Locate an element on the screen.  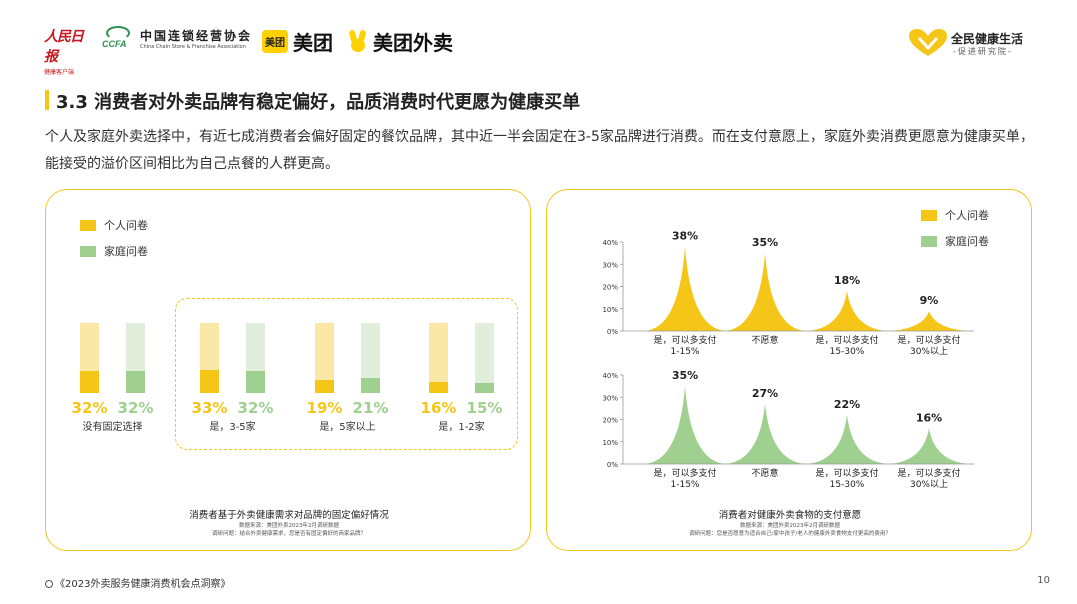
right-chart-title: 消费者对健康外卖食物的支付意愿 is located at coordinates (790, 515).